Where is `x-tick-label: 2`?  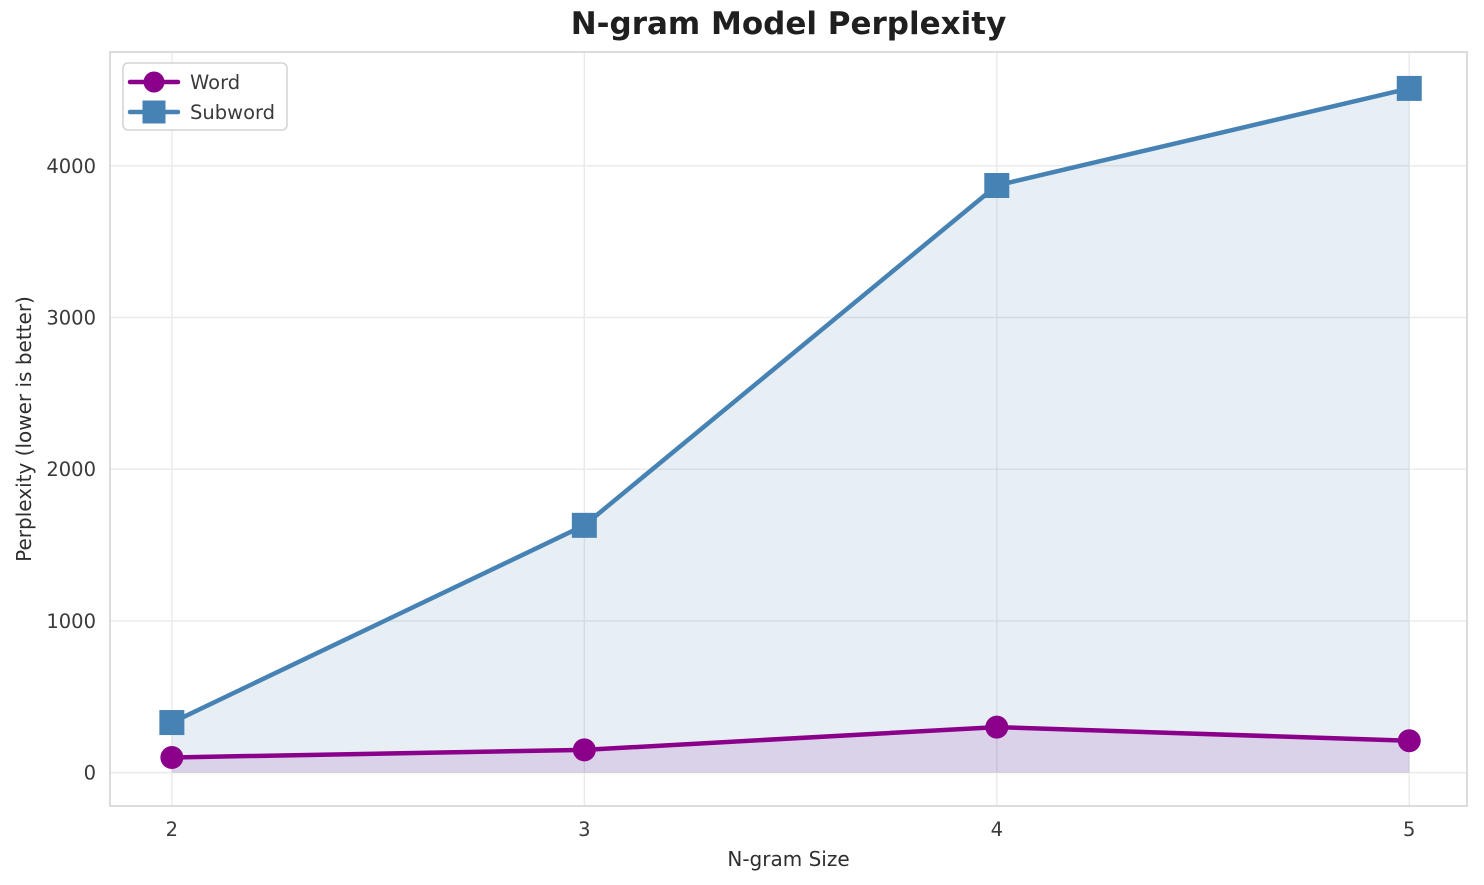
x-tick-label: 2 is located at coordinates (172, 829).